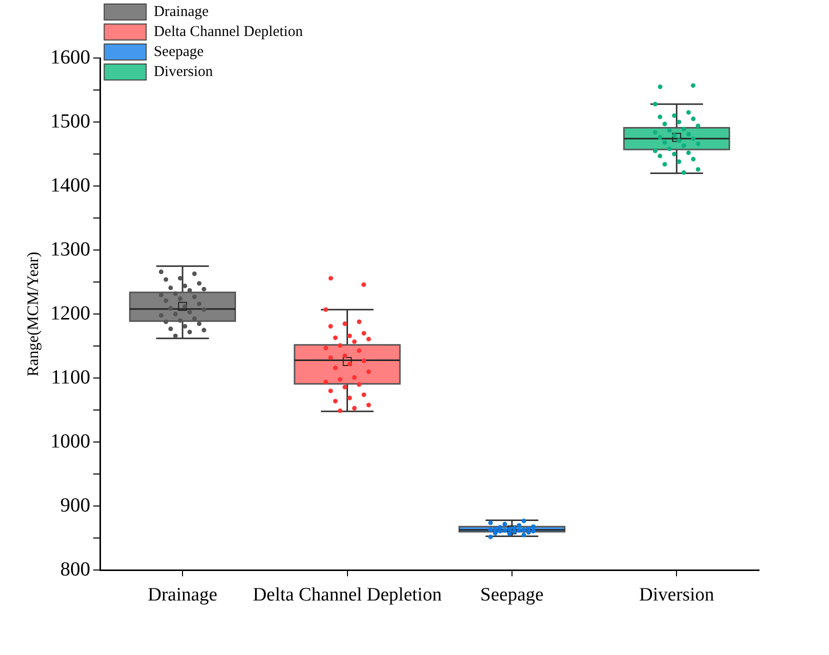 The width and height of the screenshot is (829, 655). What do you see at coordinates (75, 505) in the screenshot?
I see `y-tick-label: 900` at bounding box center [75, 505].